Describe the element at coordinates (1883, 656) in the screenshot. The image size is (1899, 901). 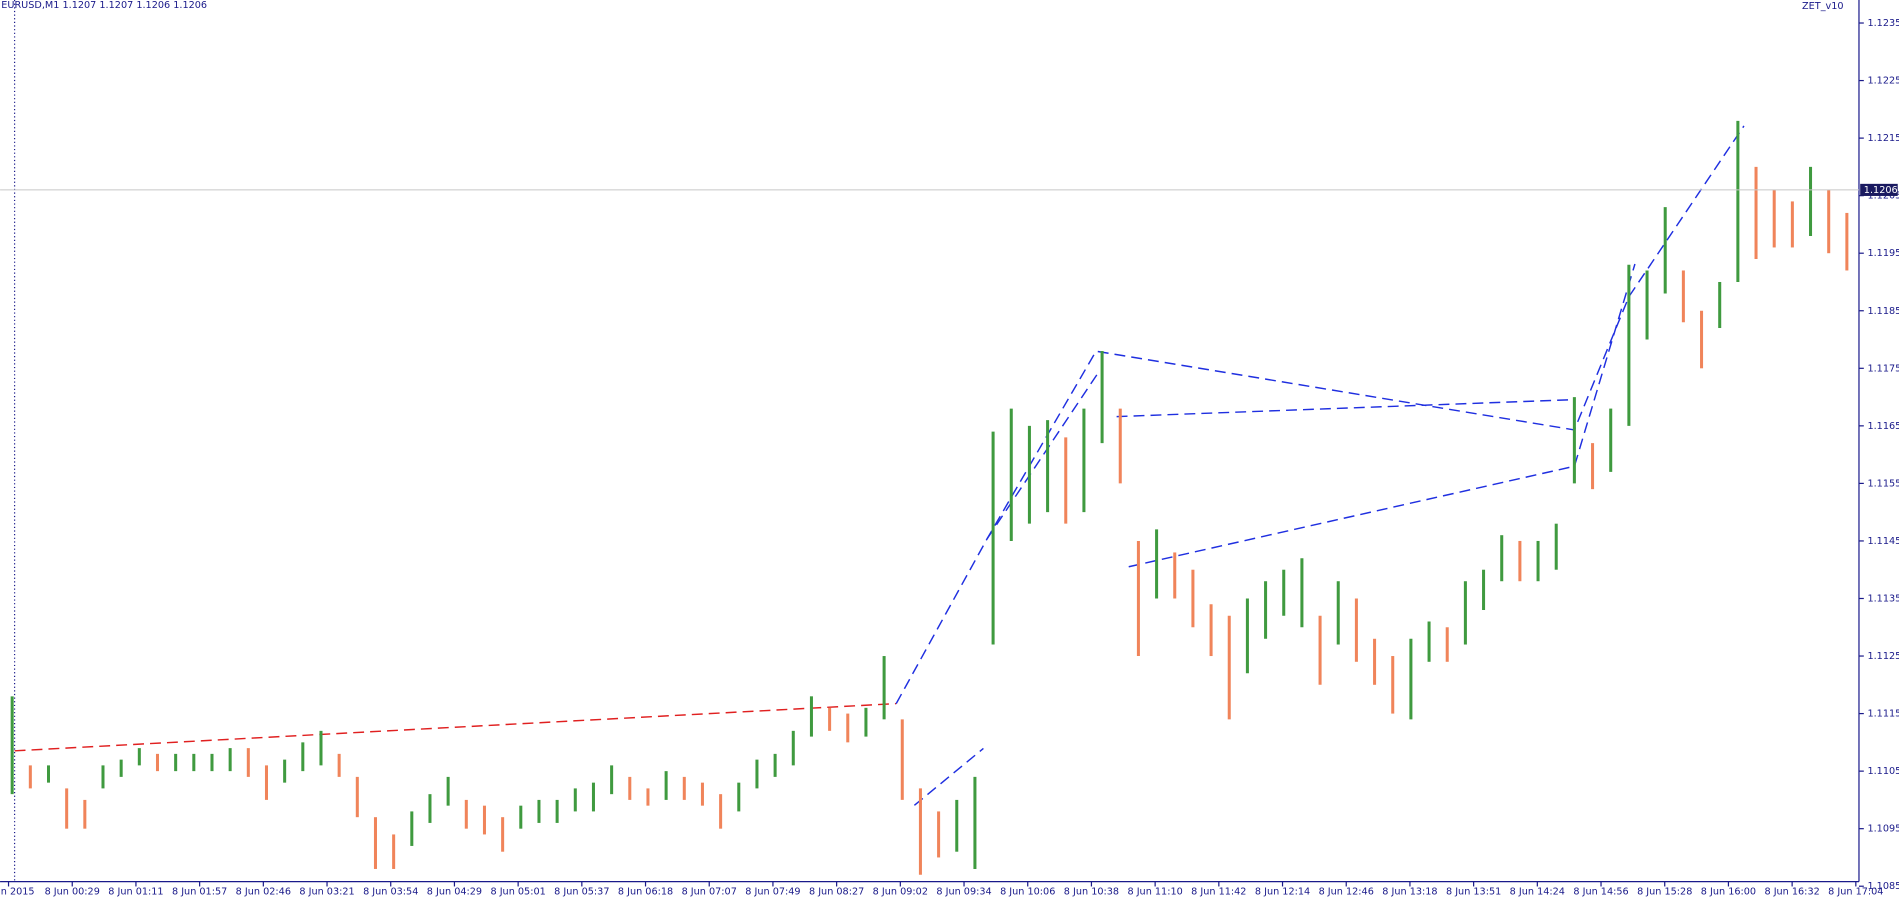
I see `y-tick-label: 1.1125` at that location.